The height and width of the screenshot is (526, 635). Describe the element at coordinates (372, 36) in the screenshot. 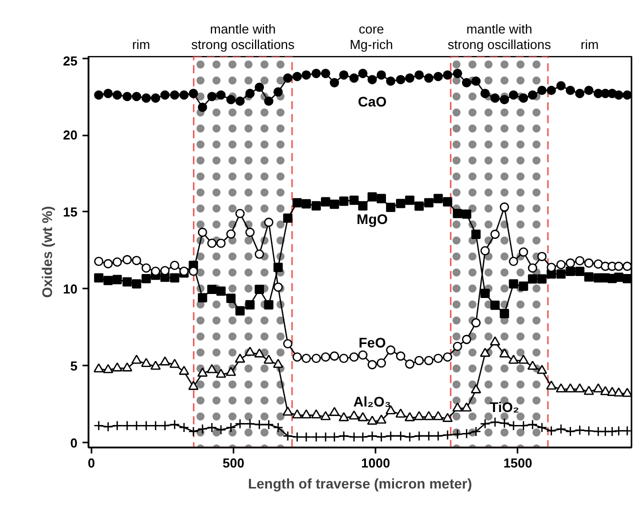

I see `text: core Mg-rich` at that location.